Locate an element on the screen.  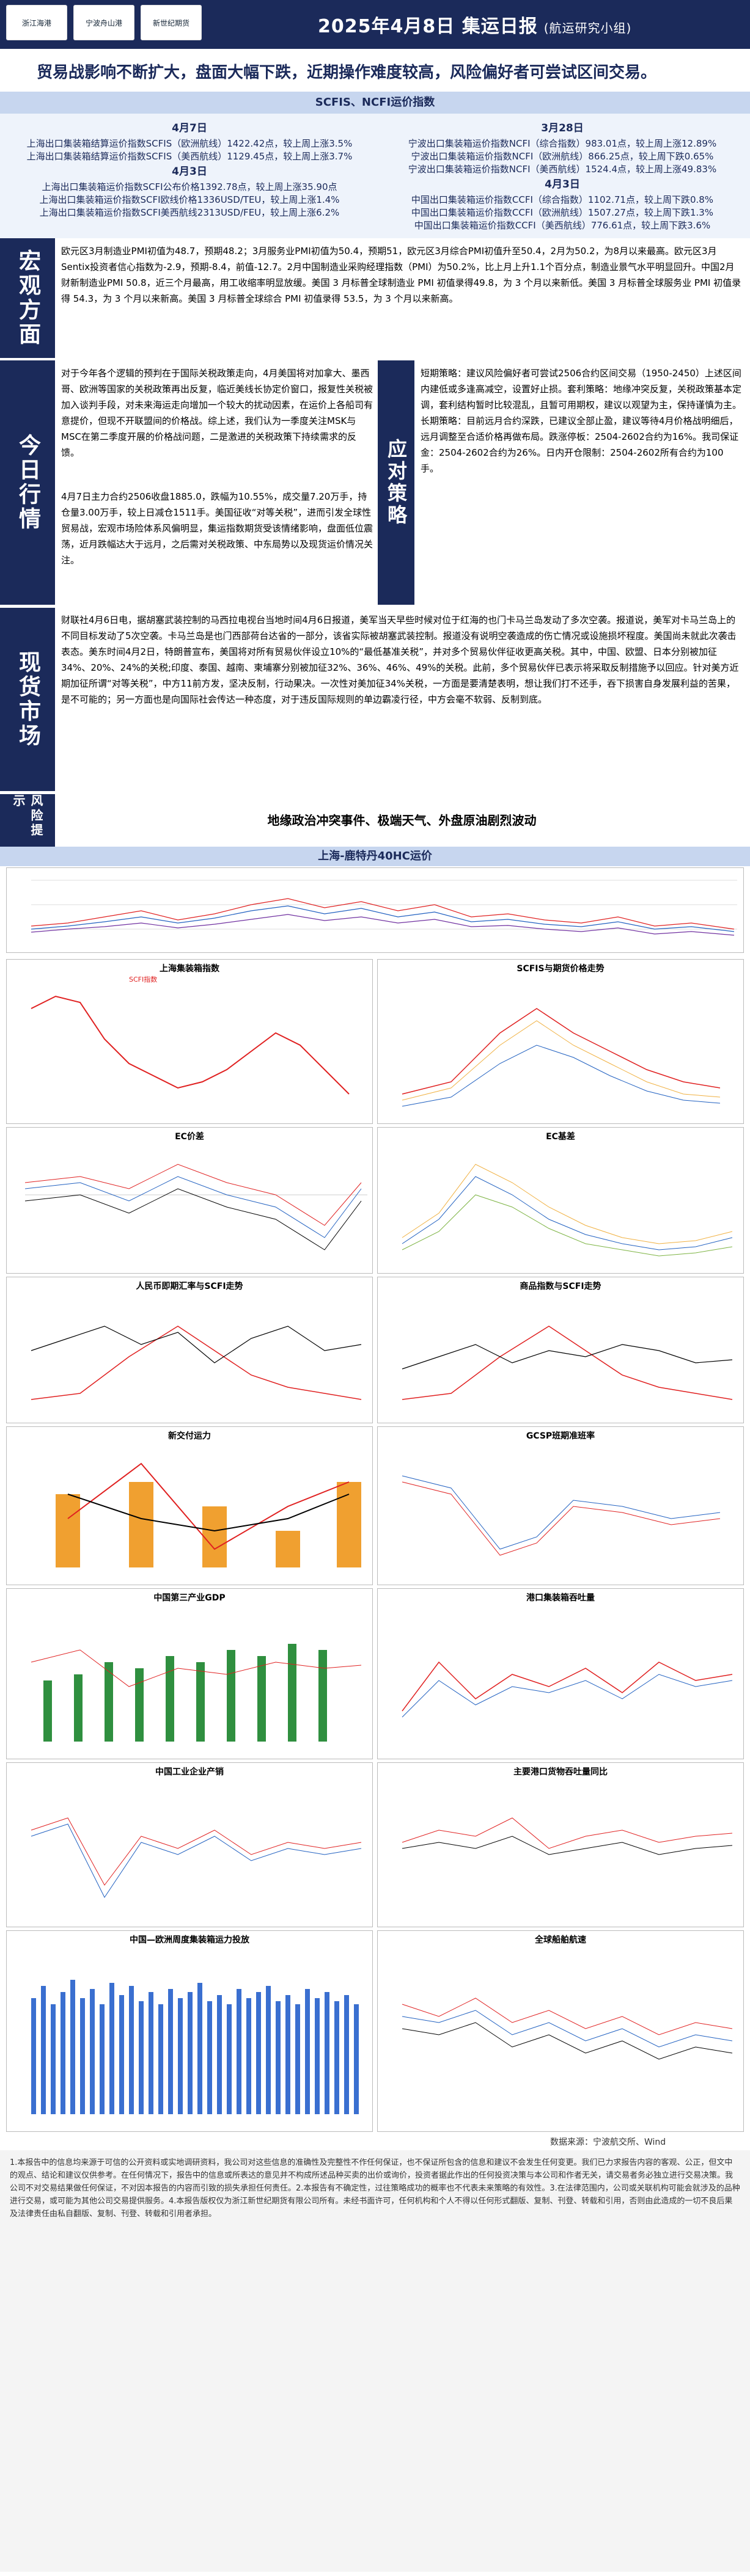
spot-label: 现货市场 is located at coordinates (27, 700).